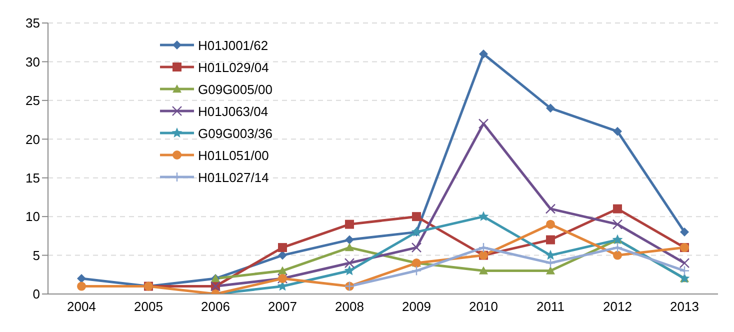 The width and height of the screenshot is (734, 332). What do you see at coordinates (33, 62) in the screenshot?
I see `y-tick-label: 30` at bounding box center [33, 62].